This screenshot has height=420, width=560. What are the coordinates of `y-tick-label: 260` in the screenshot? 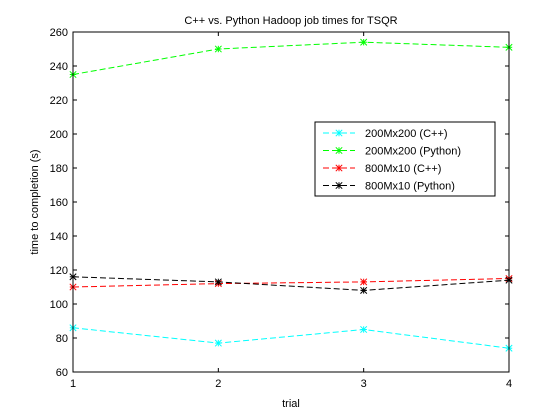 It's located at (59, 33).